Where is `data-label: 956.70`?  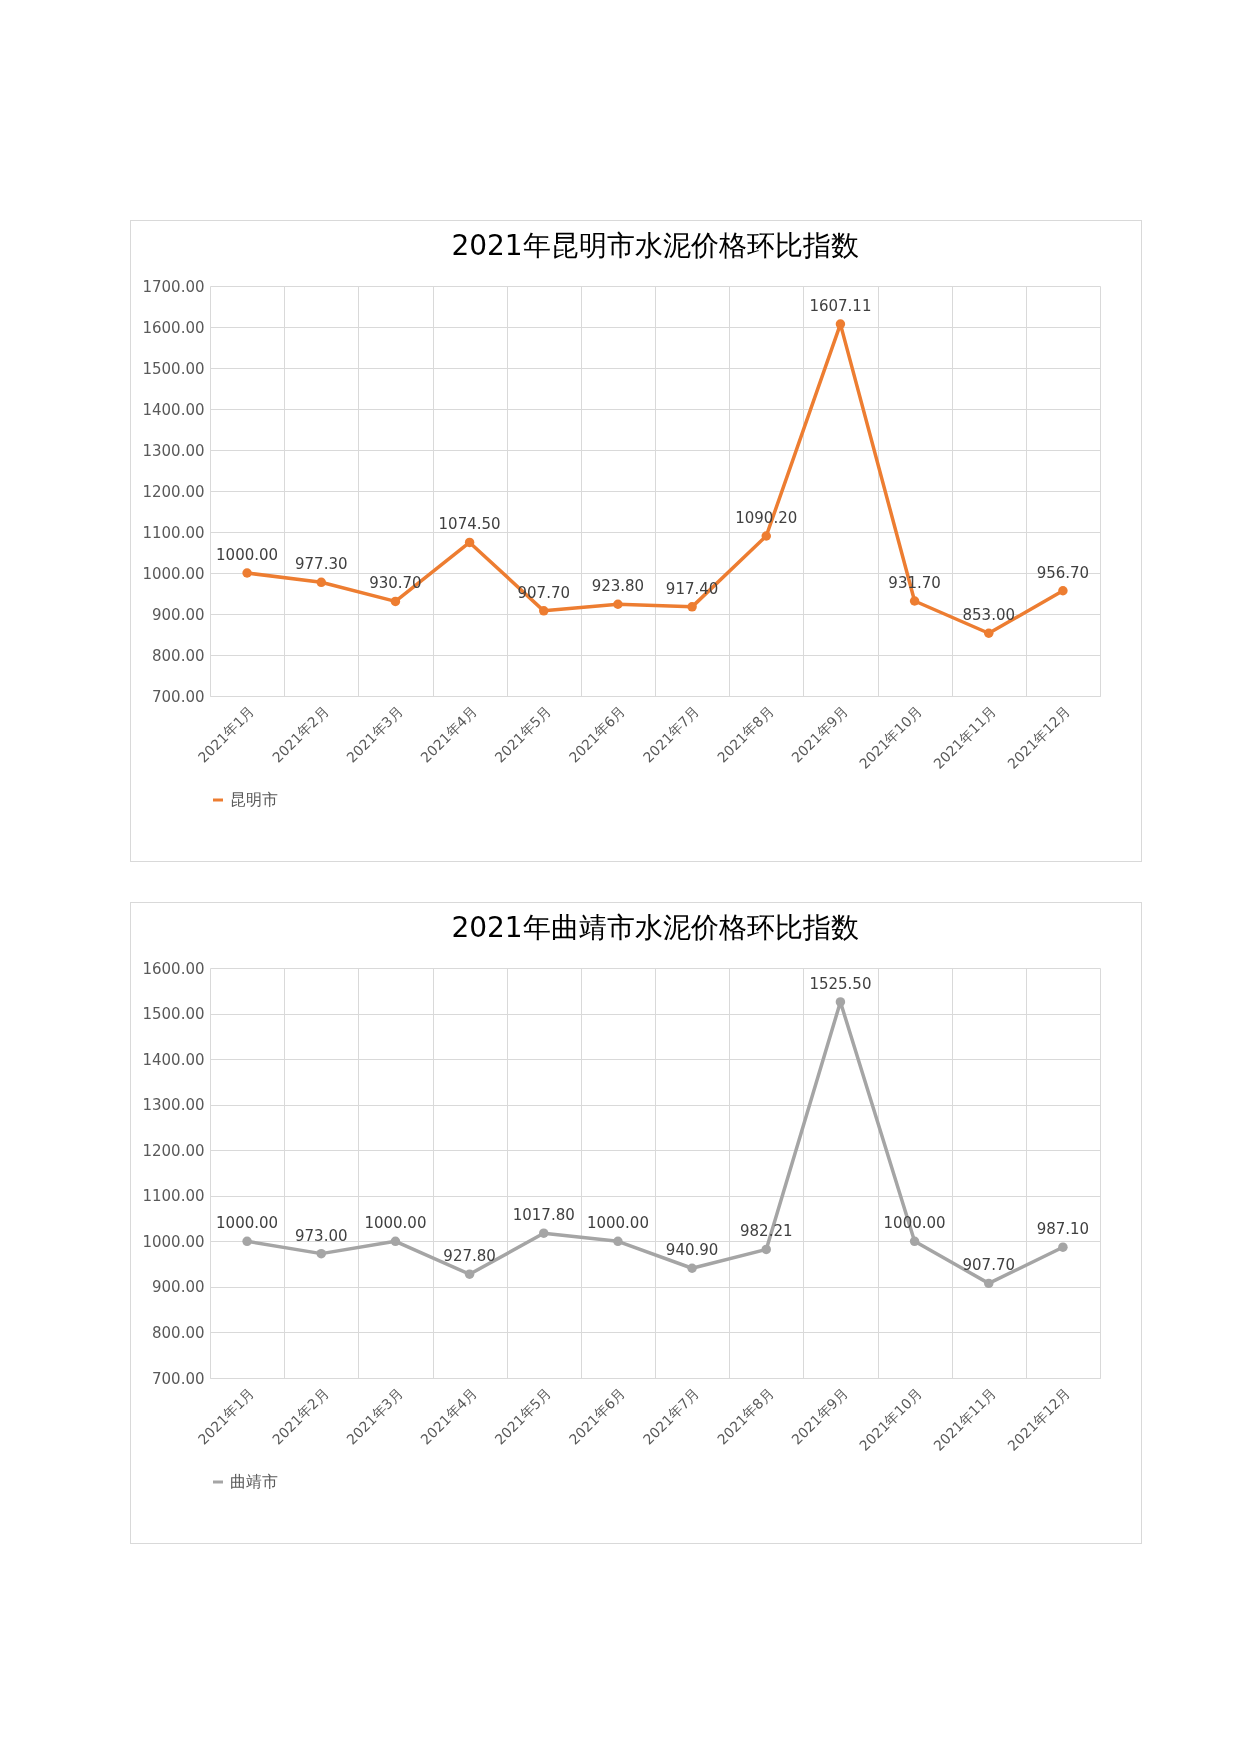 data-label: 956.70 is located at coordinates (1063, 572).